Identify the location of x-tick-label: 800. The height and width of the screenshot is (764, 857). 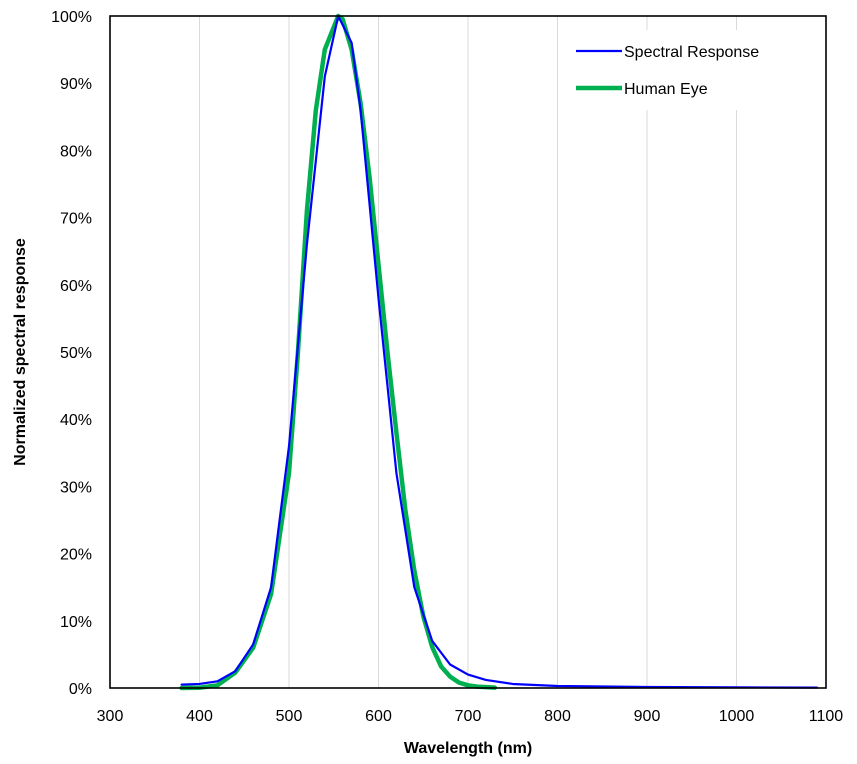
(557, 716).